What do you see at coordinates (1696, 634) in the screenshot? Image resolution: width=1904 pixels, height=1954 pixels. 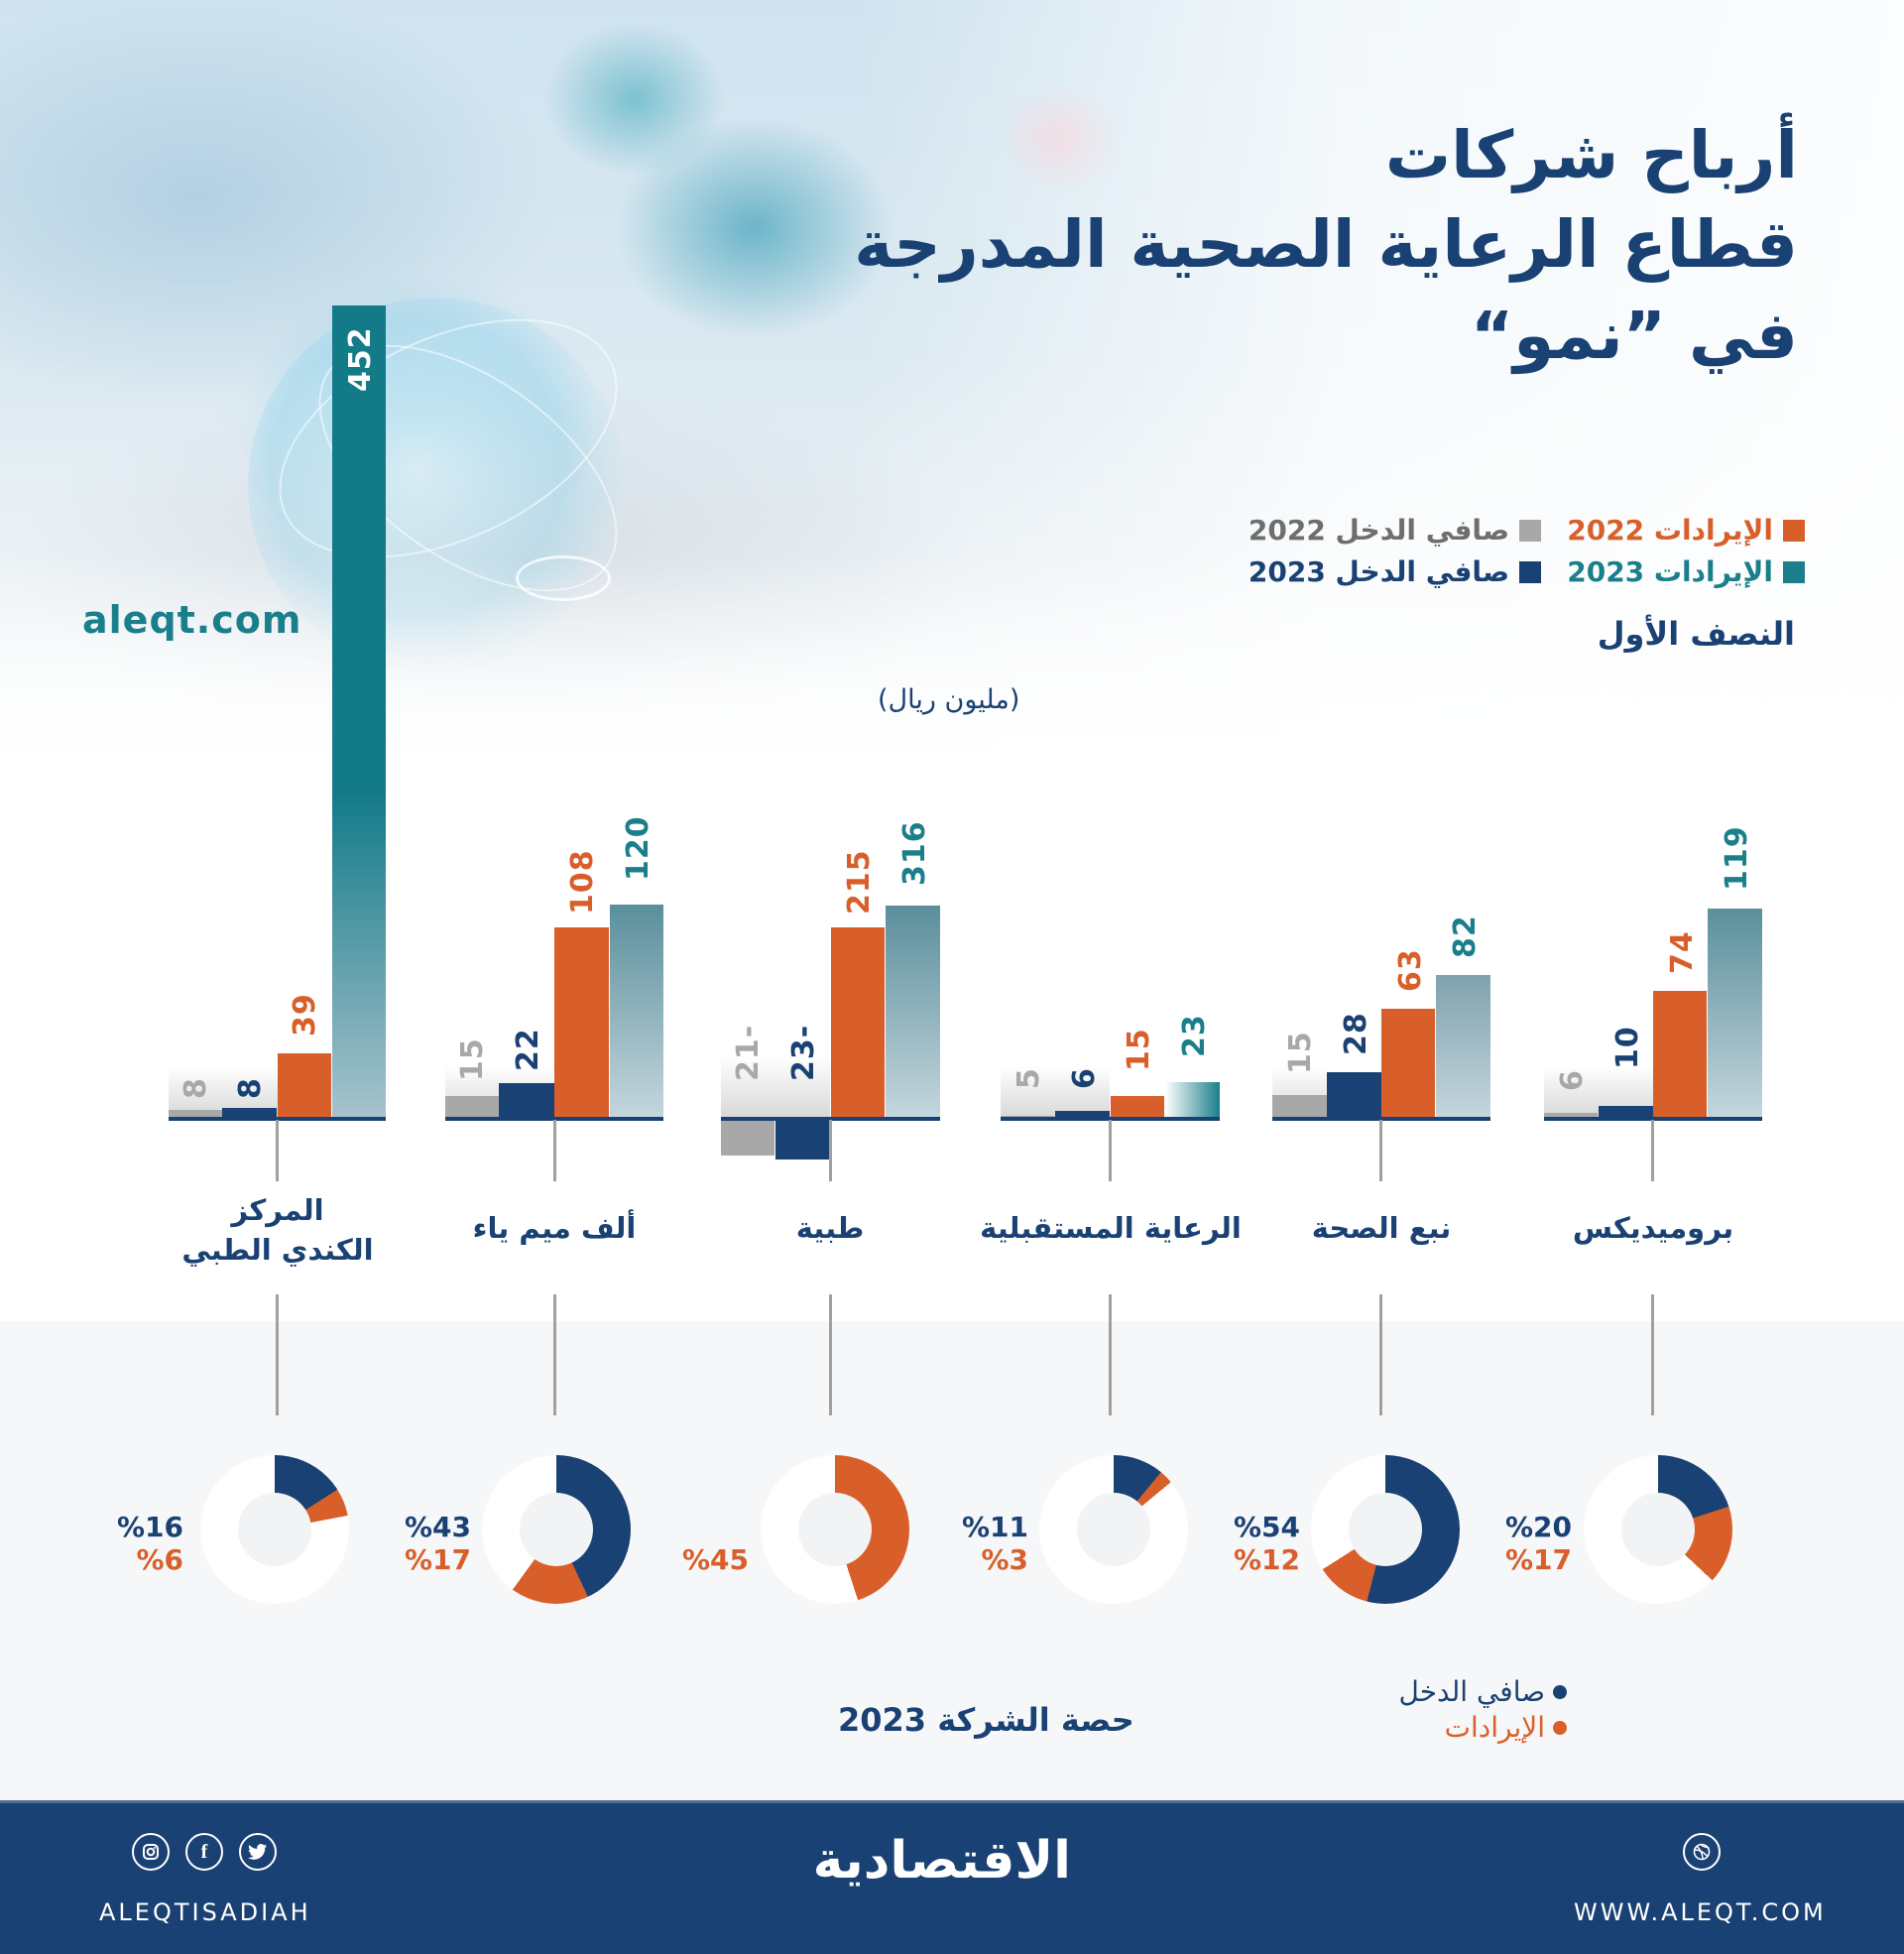 I see `period-label: النصف الأول` at bounding box center [1696, 634].